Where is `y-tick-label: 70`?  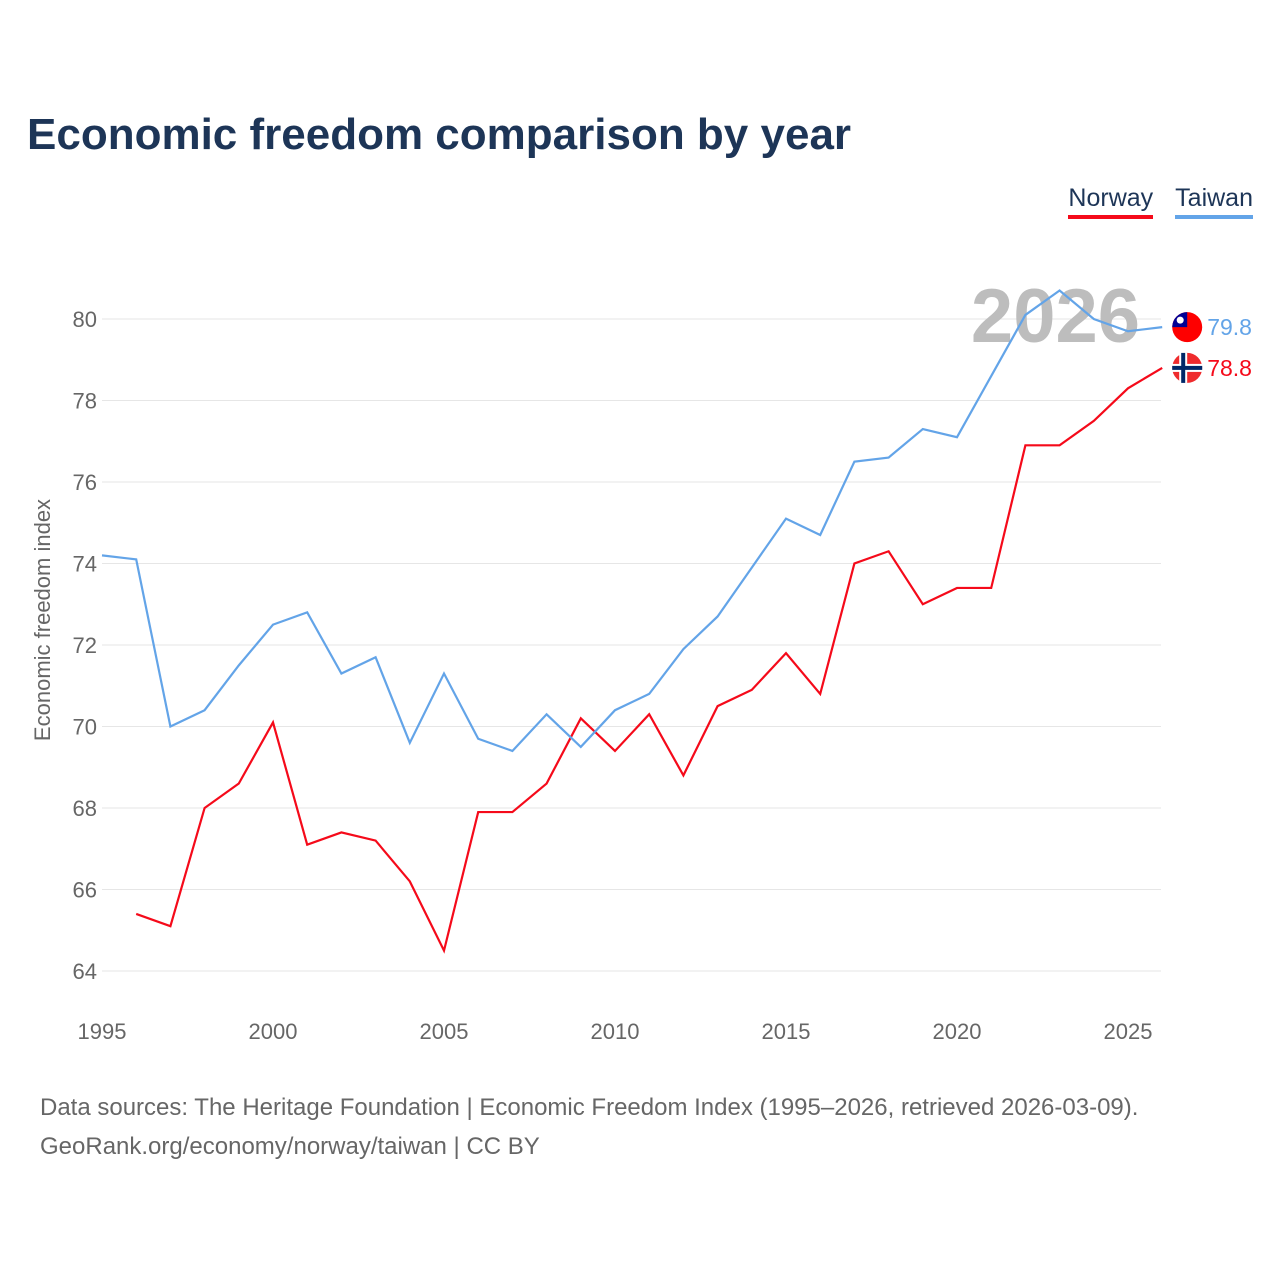
y-tick-label: 70 is located at coordinates (85, 727).